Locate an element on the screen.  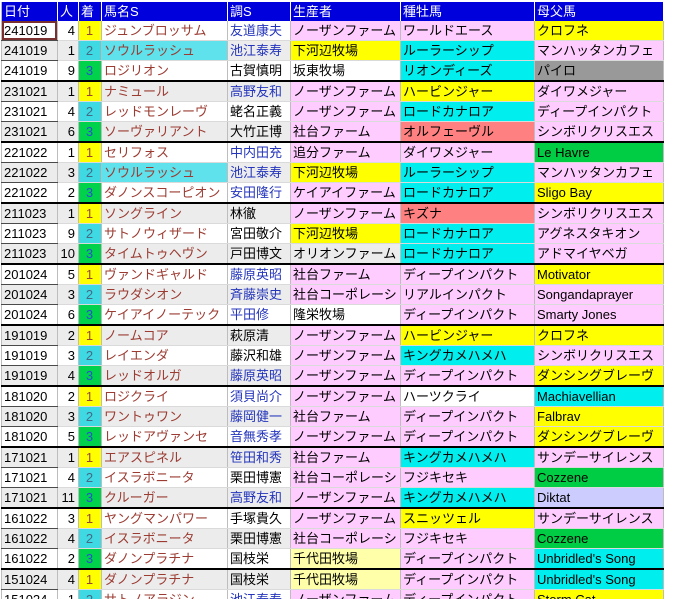
trainer-cell: 戸田博文 is located at coordinates (259, 254).